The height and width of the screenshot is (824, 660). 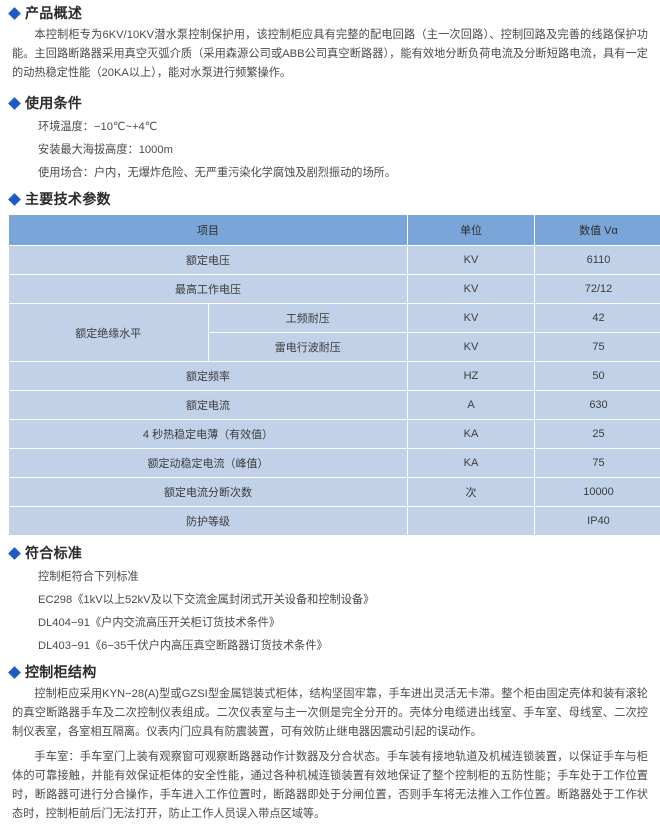 I want to click on cell-item: 额定频率, so click(x=208, y=376).